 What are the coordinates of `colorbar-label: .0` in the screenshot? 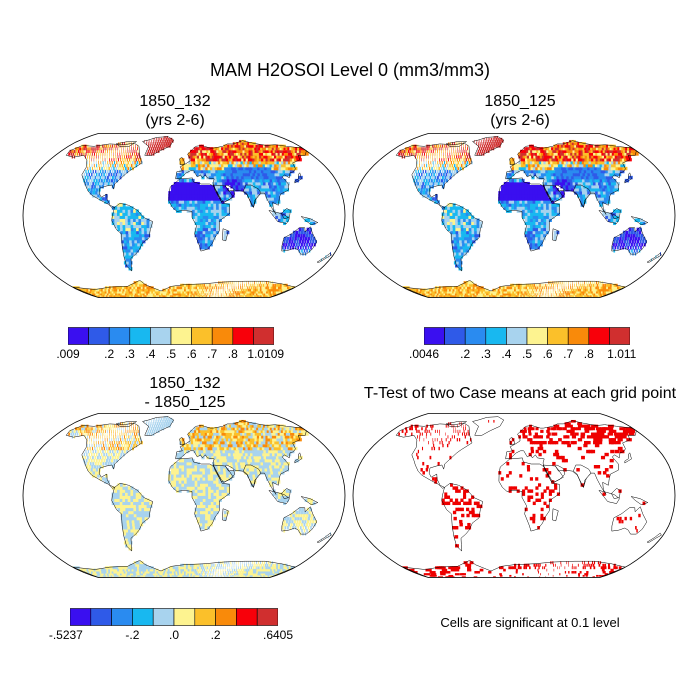 It's located at (174, 635).